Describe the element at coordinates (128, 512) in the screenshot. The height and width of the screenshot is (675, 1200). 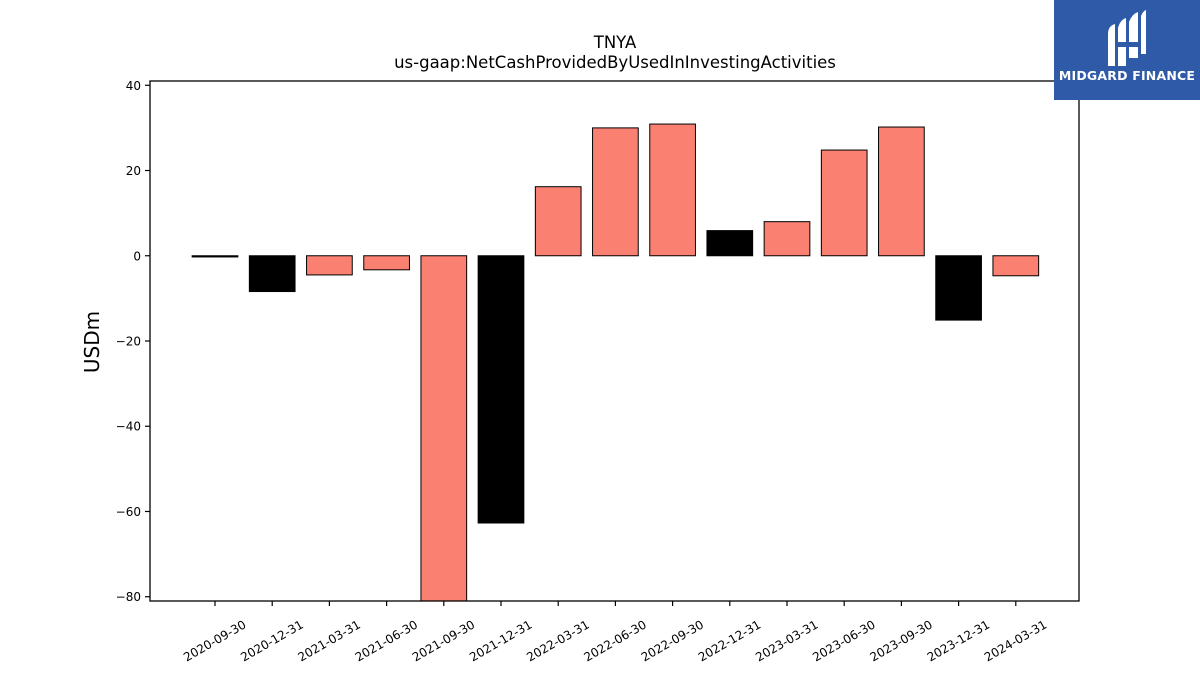
I see `y-tick-label: −60` at that location.